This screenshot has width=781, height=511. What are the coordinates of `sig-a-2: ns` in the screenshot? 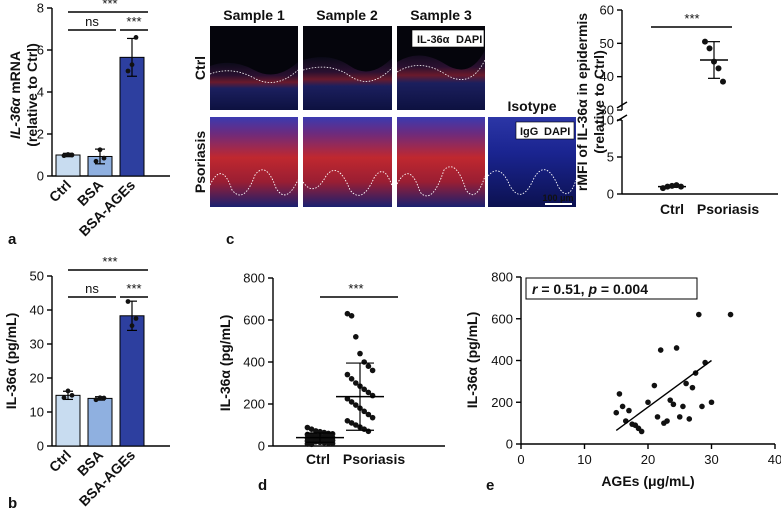 It's located at (92, 21).